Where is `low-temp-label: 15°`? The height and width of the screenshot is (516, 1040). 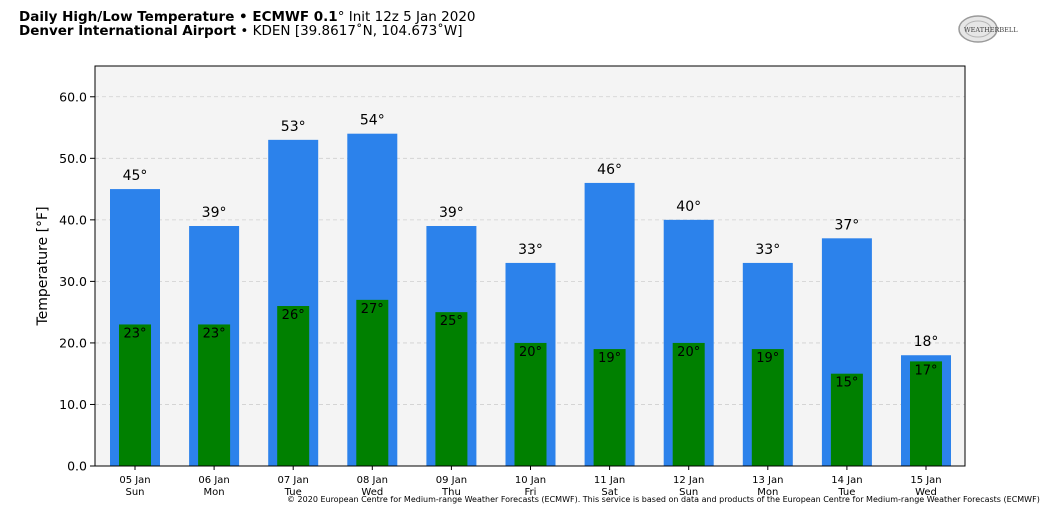 low-temp-label: 15° is located at coordinates (846, 383).